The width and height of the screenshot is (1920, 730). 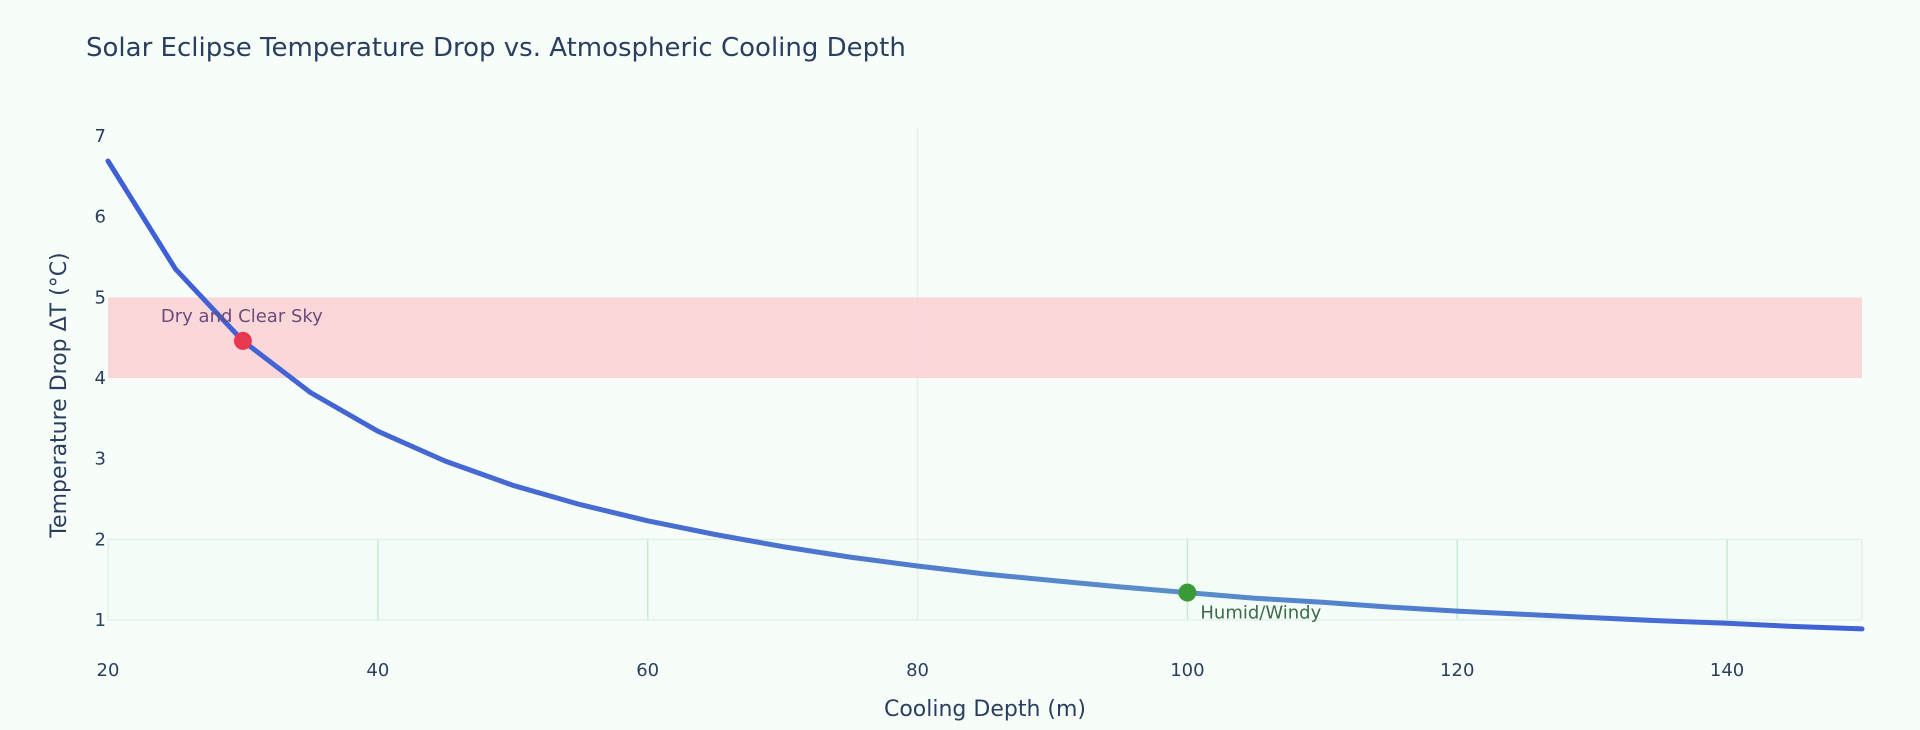 I want to click on x-axis-ticks: 20 40 60 80 100 120 140, so click(x=921, y=670).